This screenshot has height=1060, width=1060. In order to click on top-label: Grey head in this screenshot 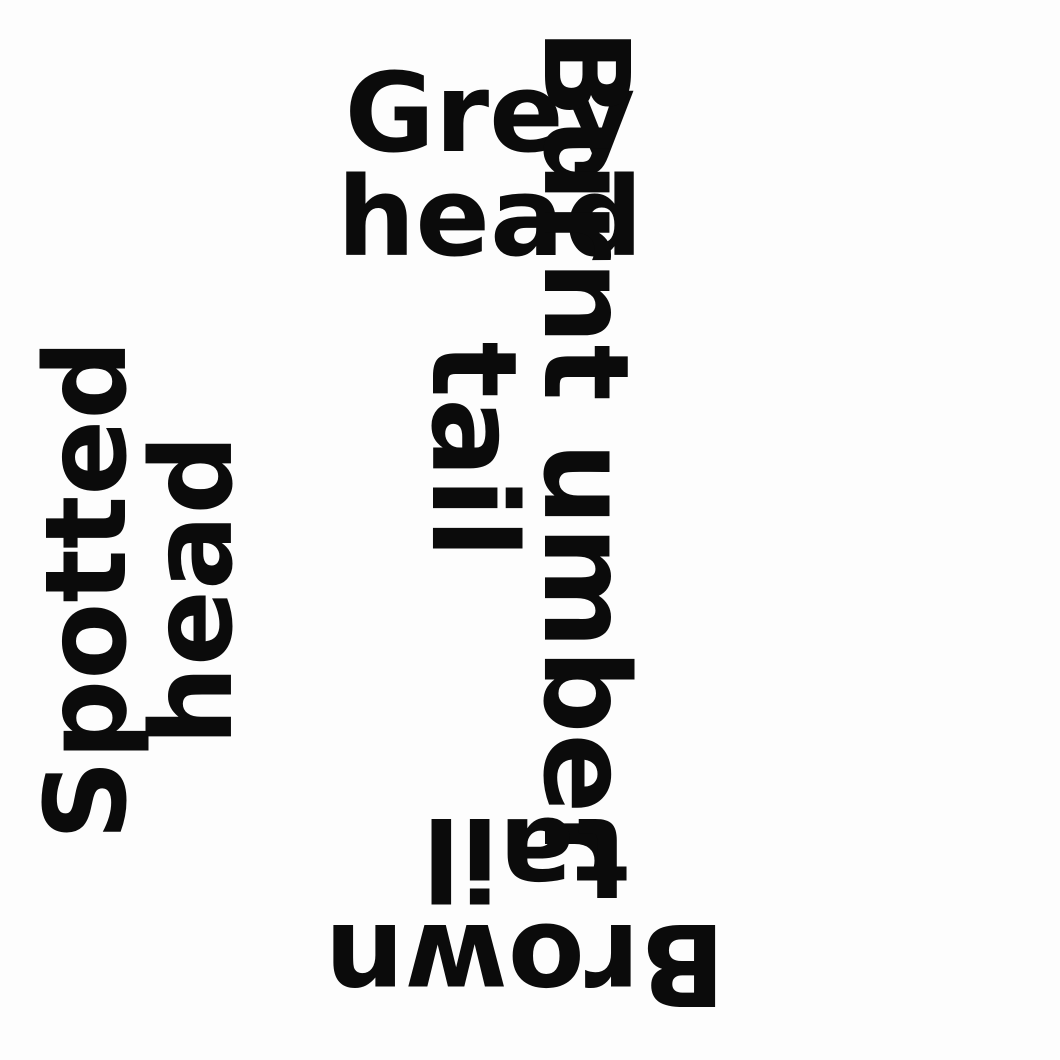, I will do `click(490, 165)`.